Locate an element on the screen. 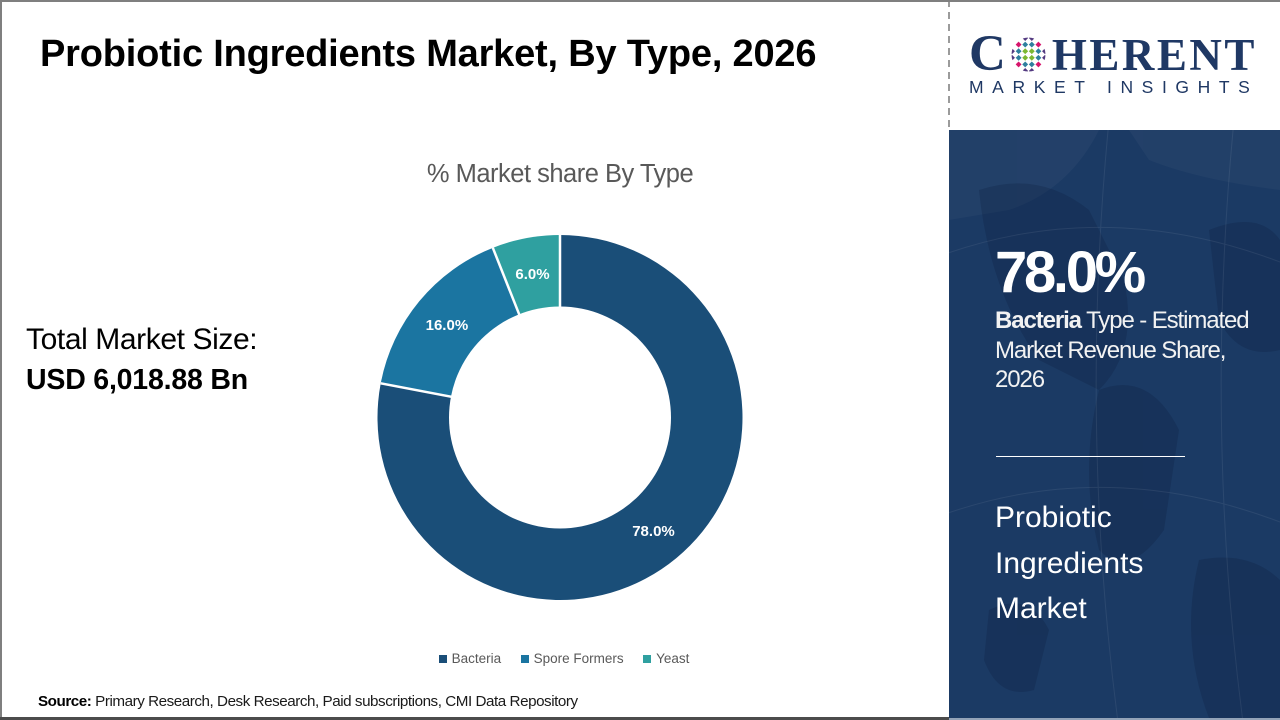 This screenshot has height=720, width=1280. svg-text: 16.0% is located at coordinates (447, 325).